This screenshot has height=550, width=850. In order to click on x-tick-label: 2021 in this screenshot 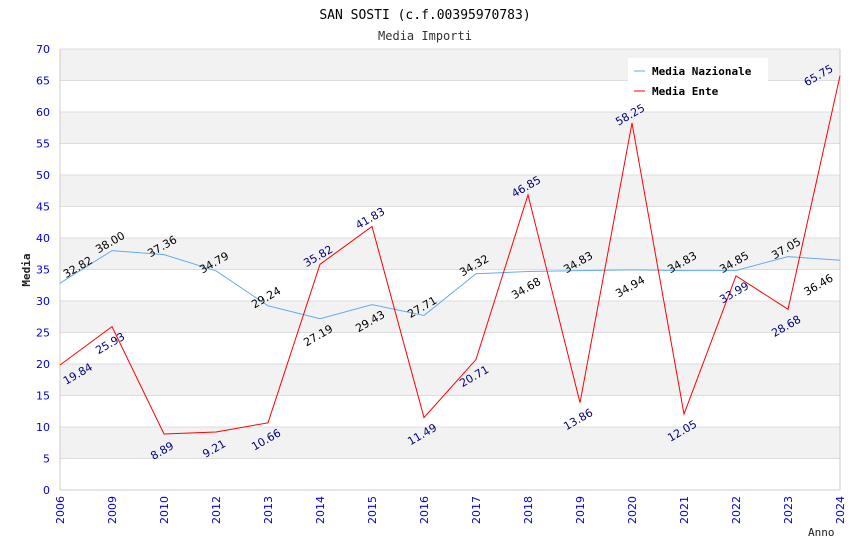, I will do `click(684, 510)`.